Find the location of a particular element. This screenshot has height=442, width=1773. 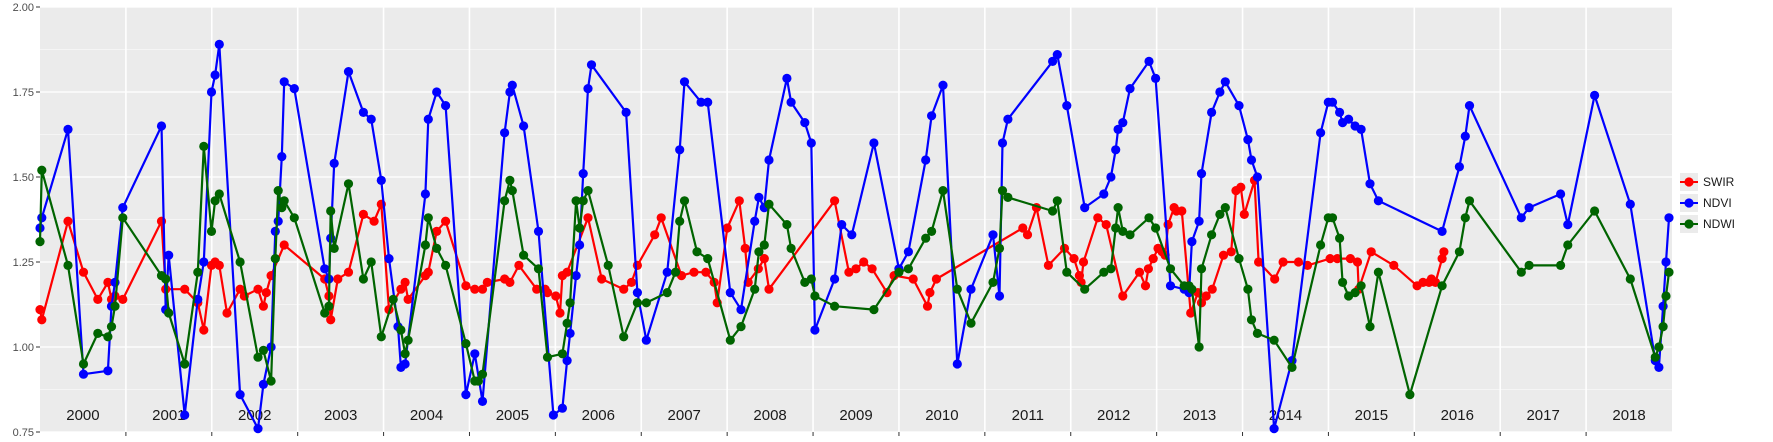

legend-label-ndvi: NDVI is located at coordinates (1717, 203).